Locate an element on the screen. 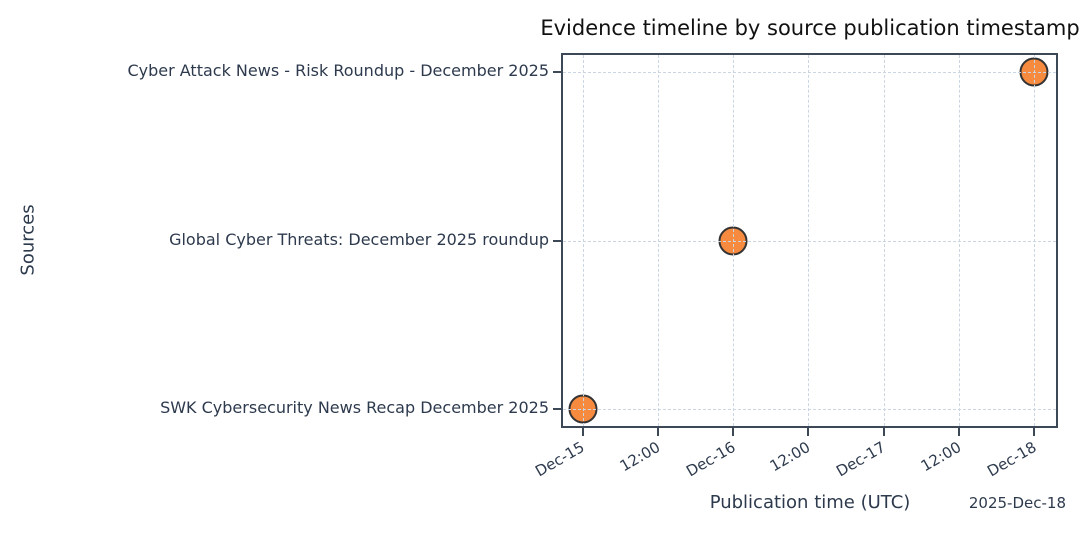 This screenshot has width=1080, height=540. y-axis-label: Sources is located at coordinates (28, 240).